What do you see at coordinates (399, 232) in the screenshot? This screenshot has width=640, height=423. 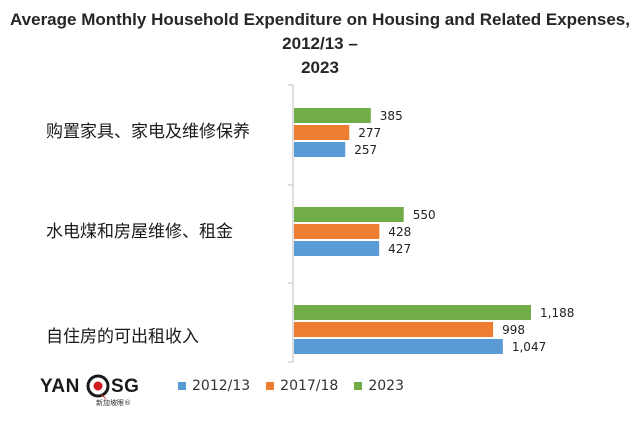 I see `bar-value-label: 428` at bounding box center [399, 232].